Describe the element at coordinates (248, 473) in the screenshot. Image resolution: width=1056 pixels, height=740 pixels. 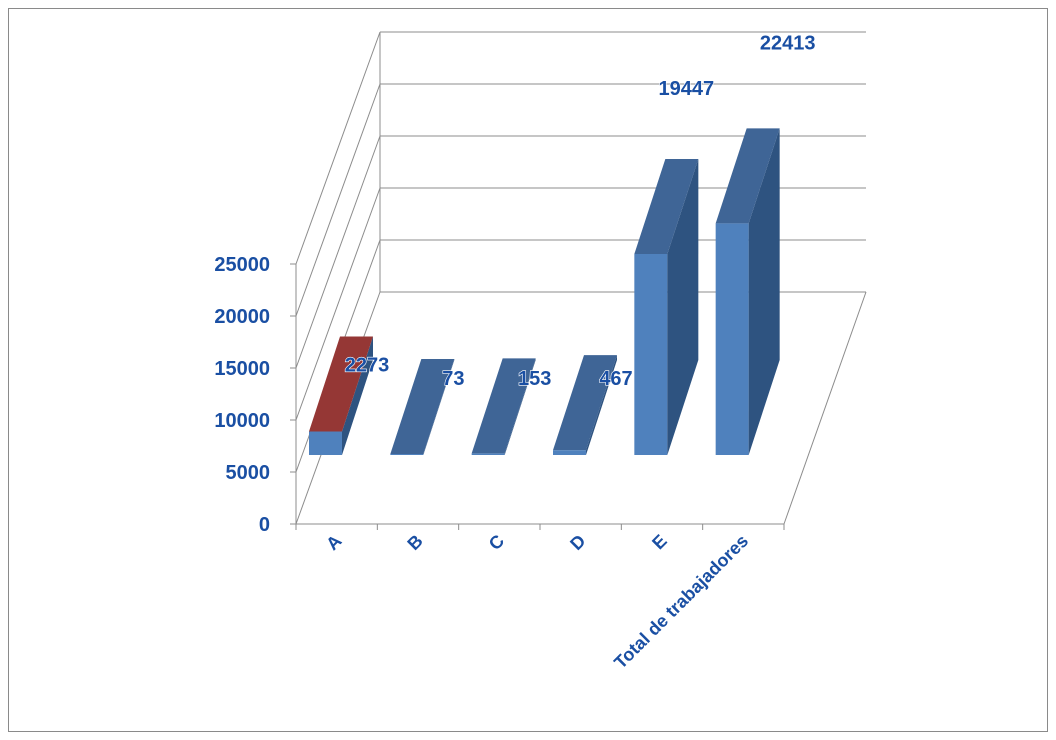
I see `y-tick-label: 5000` at that location.